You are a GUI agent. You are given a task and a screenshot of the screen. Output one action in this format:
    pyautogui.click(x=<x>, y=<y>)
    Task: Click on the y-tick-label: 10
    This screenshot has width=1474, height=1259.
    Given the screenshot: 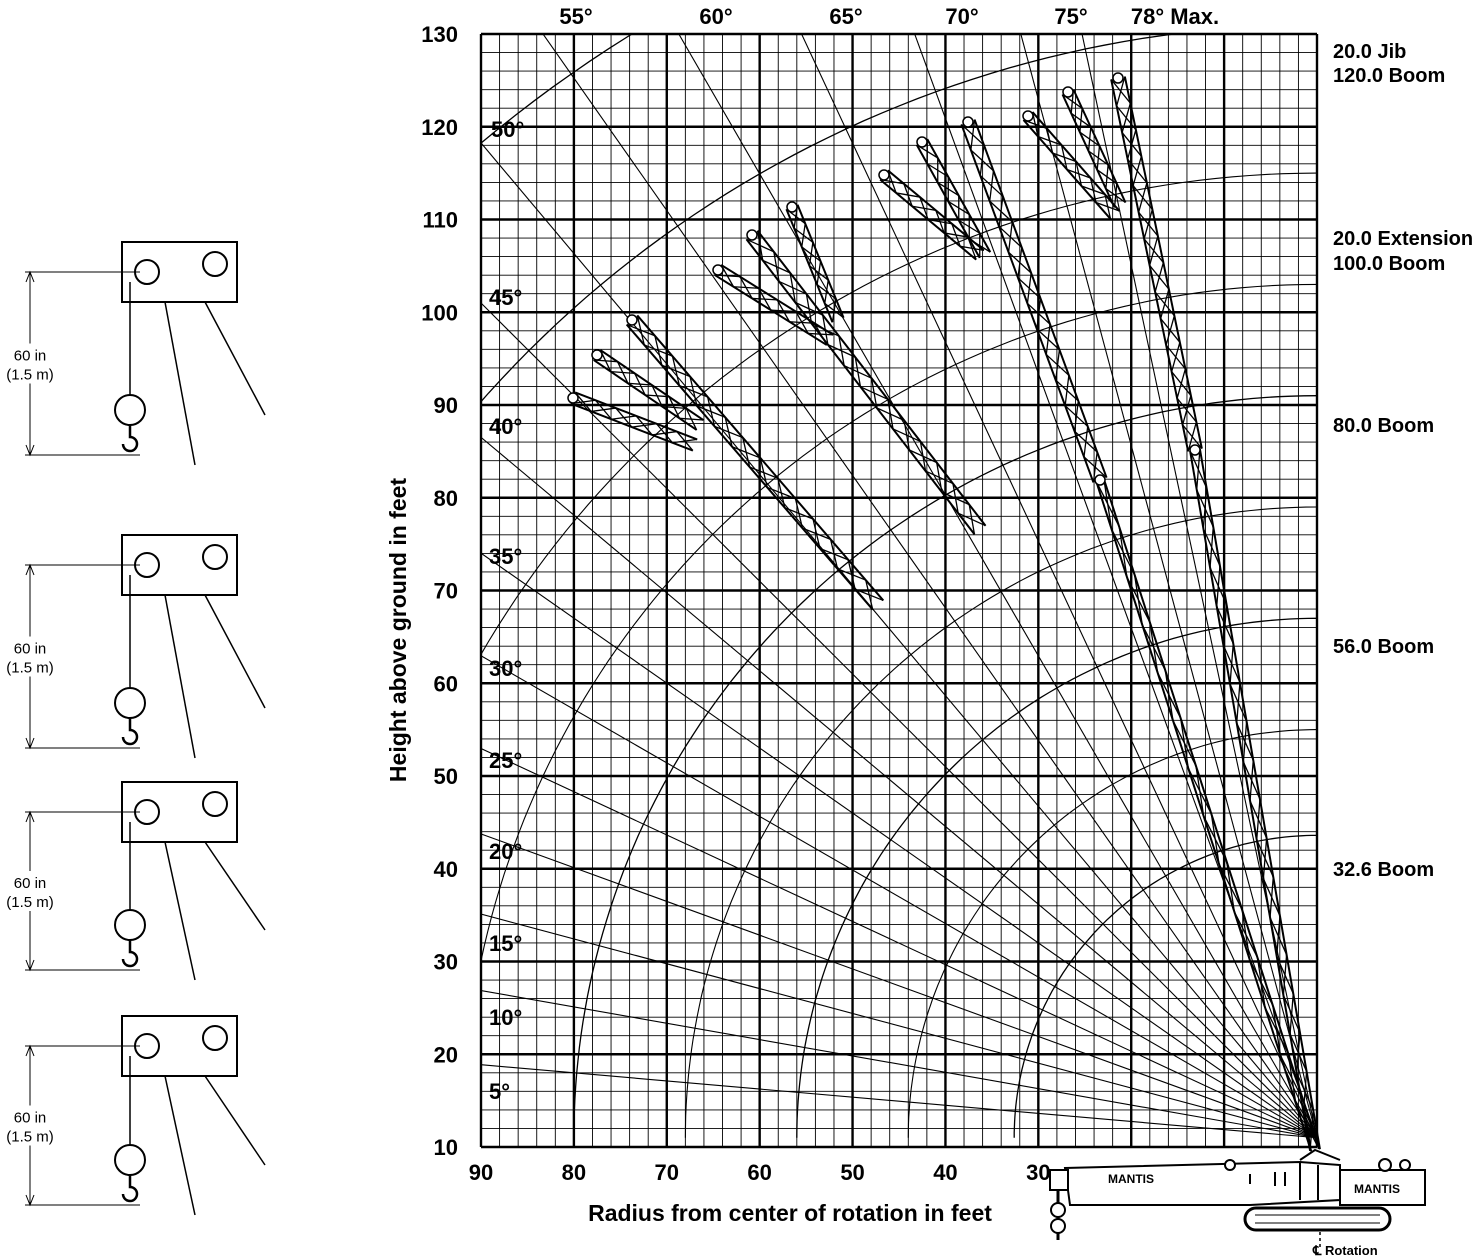 What is the action you would take?
    pyautogui.click(x=446, y=1147)
    